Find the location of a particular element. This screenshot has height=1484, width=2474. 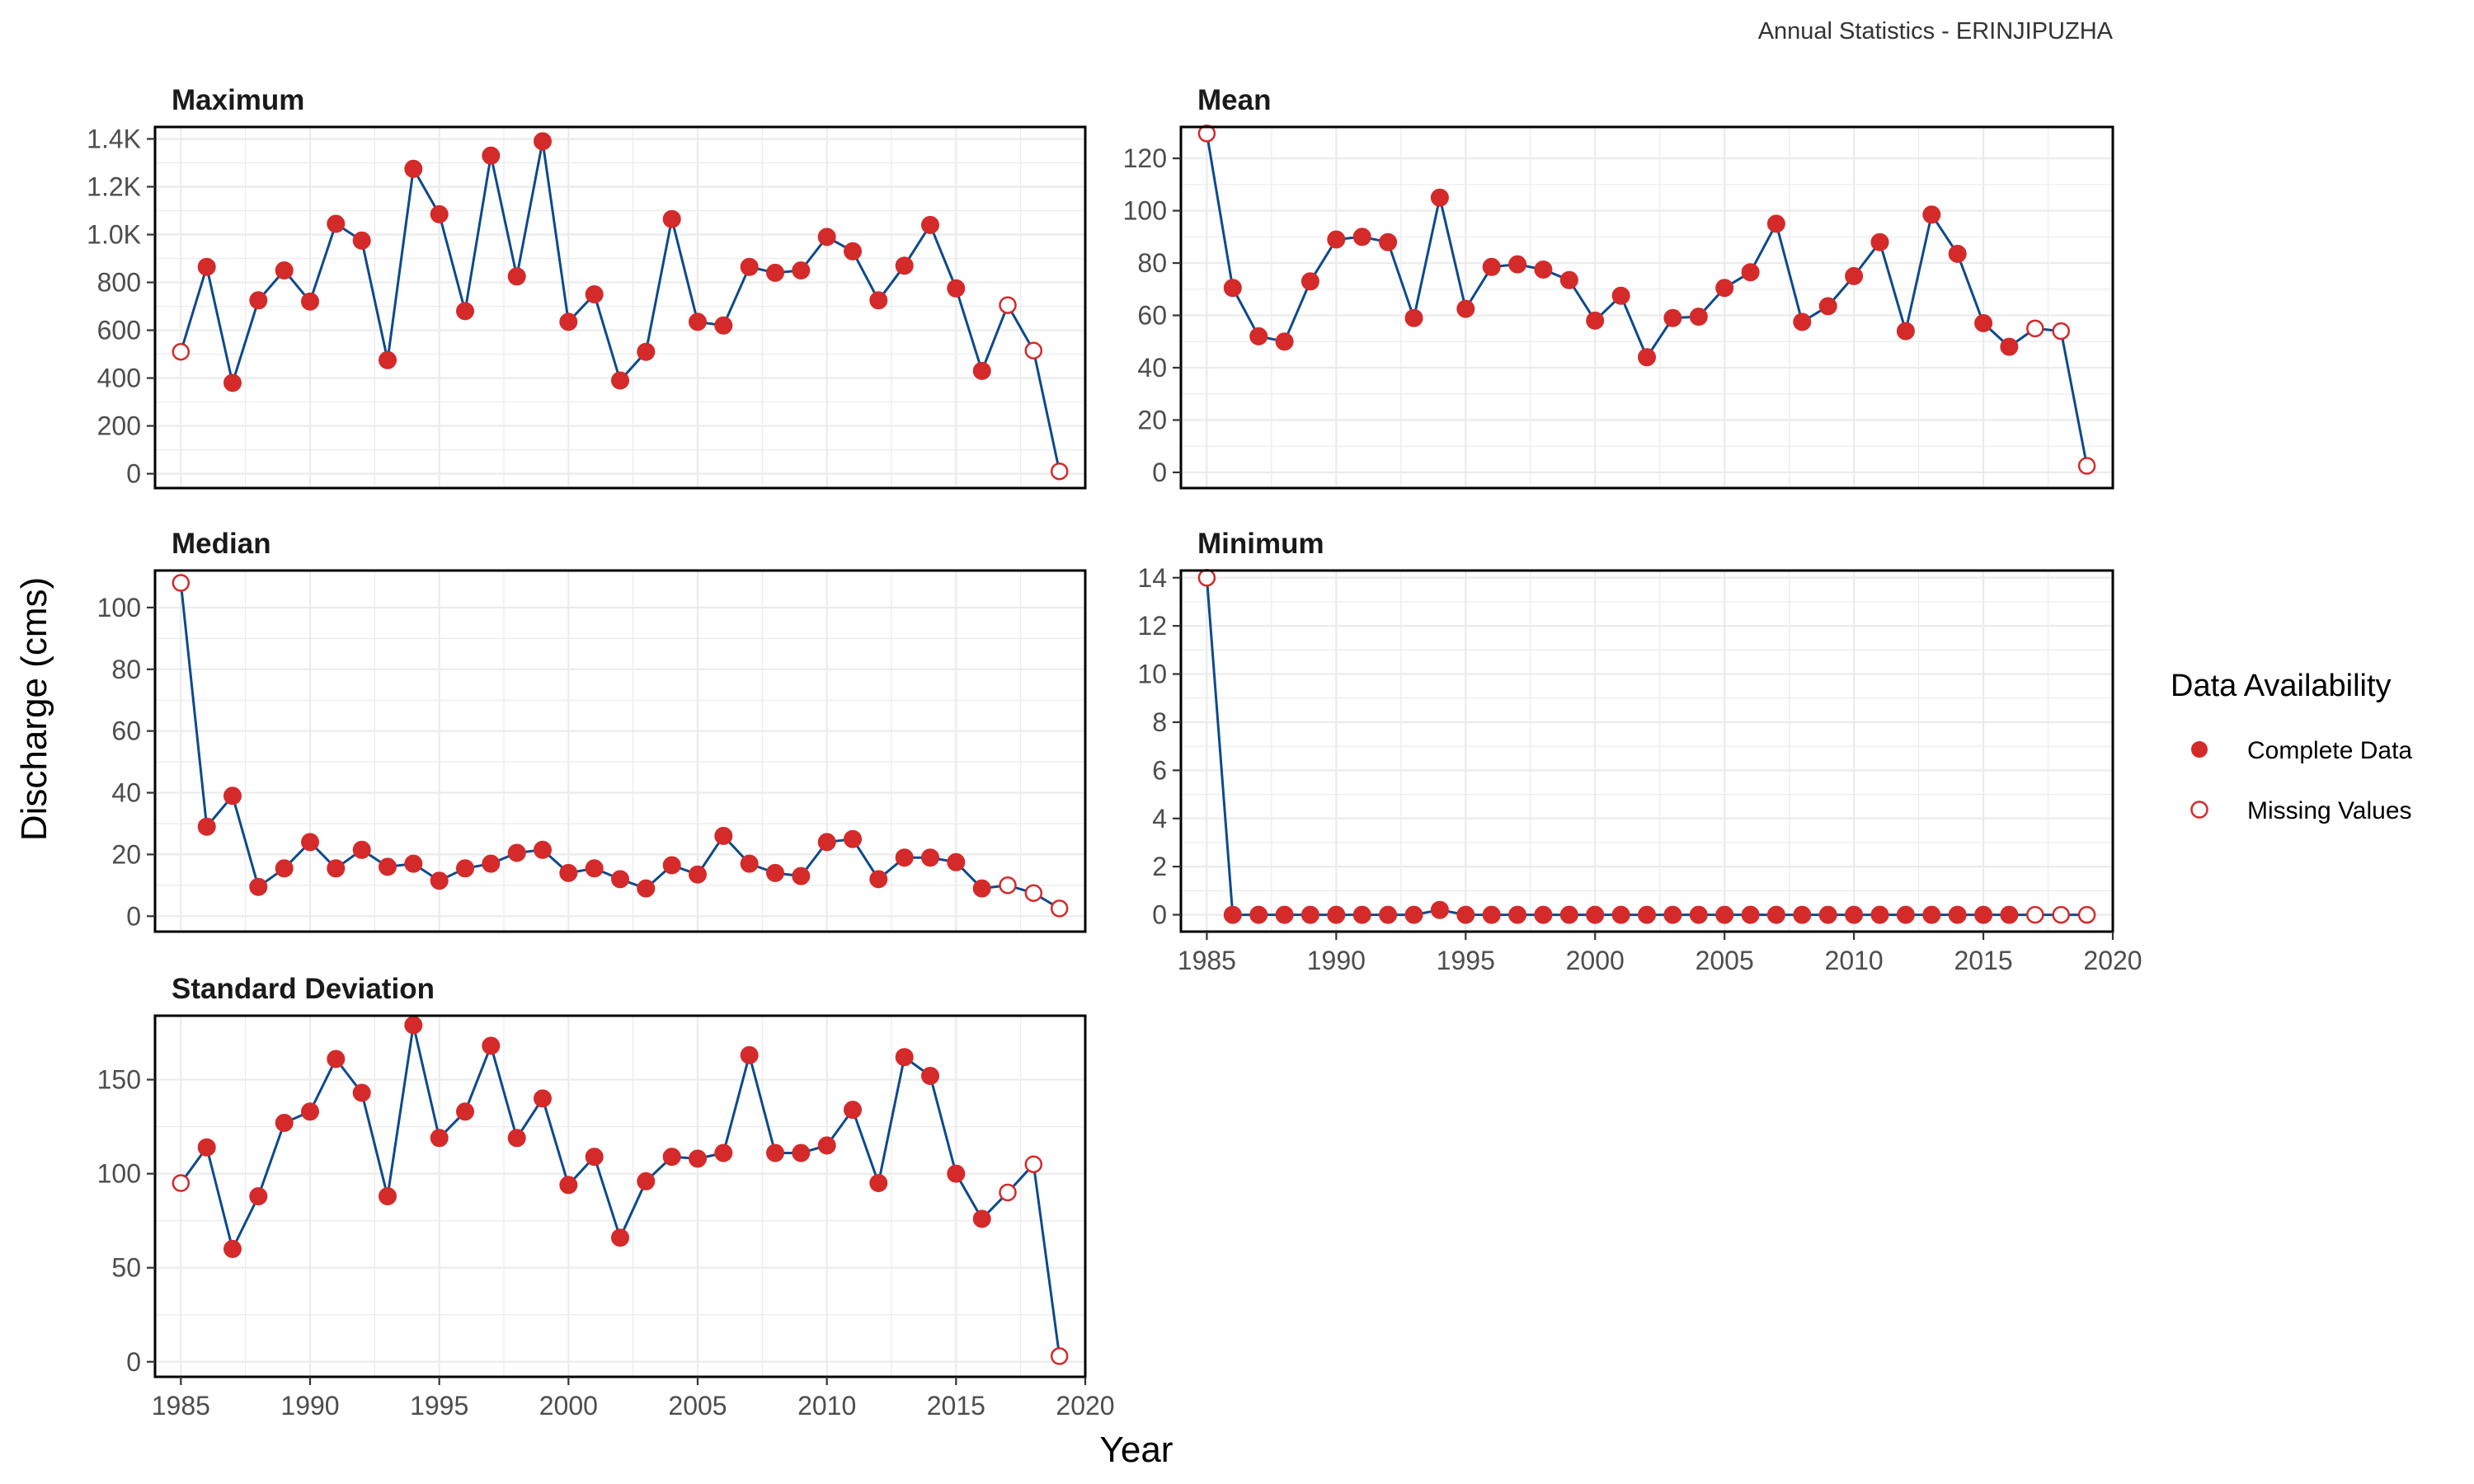

data-point-2018 is located at coordinates (2061, 914).